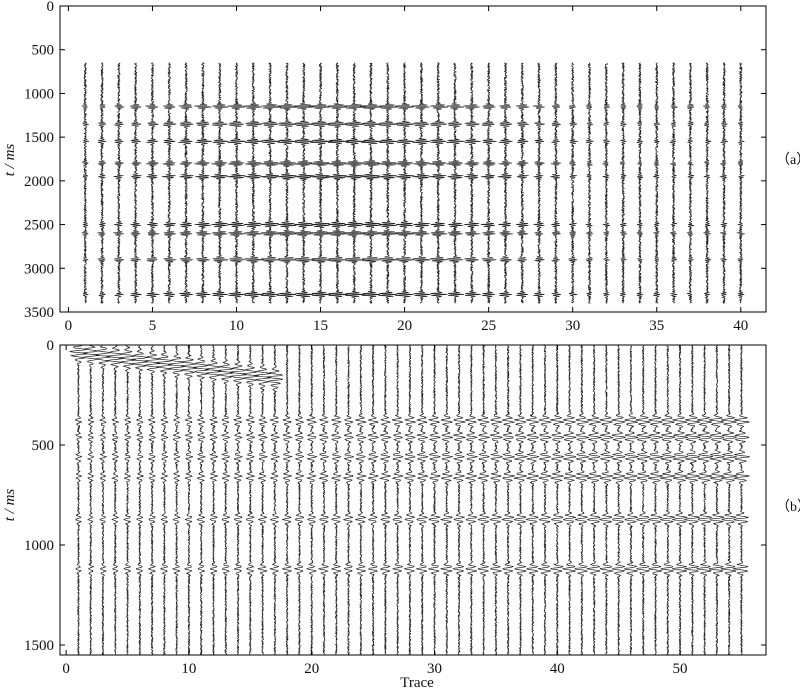  What do you see at coordinates (417, 683) in the screenshot?
I see `panel-b-xlabel: Trace` at bounding box center [417, 683].